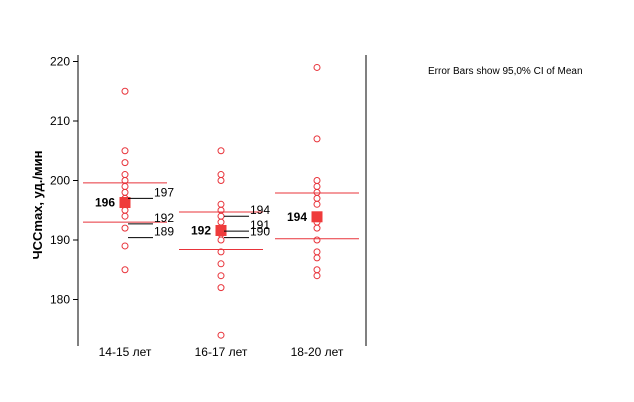  Describe the element at coordinates (260, 210) in the screenshot. I see `annotation-label: 194` at that location.